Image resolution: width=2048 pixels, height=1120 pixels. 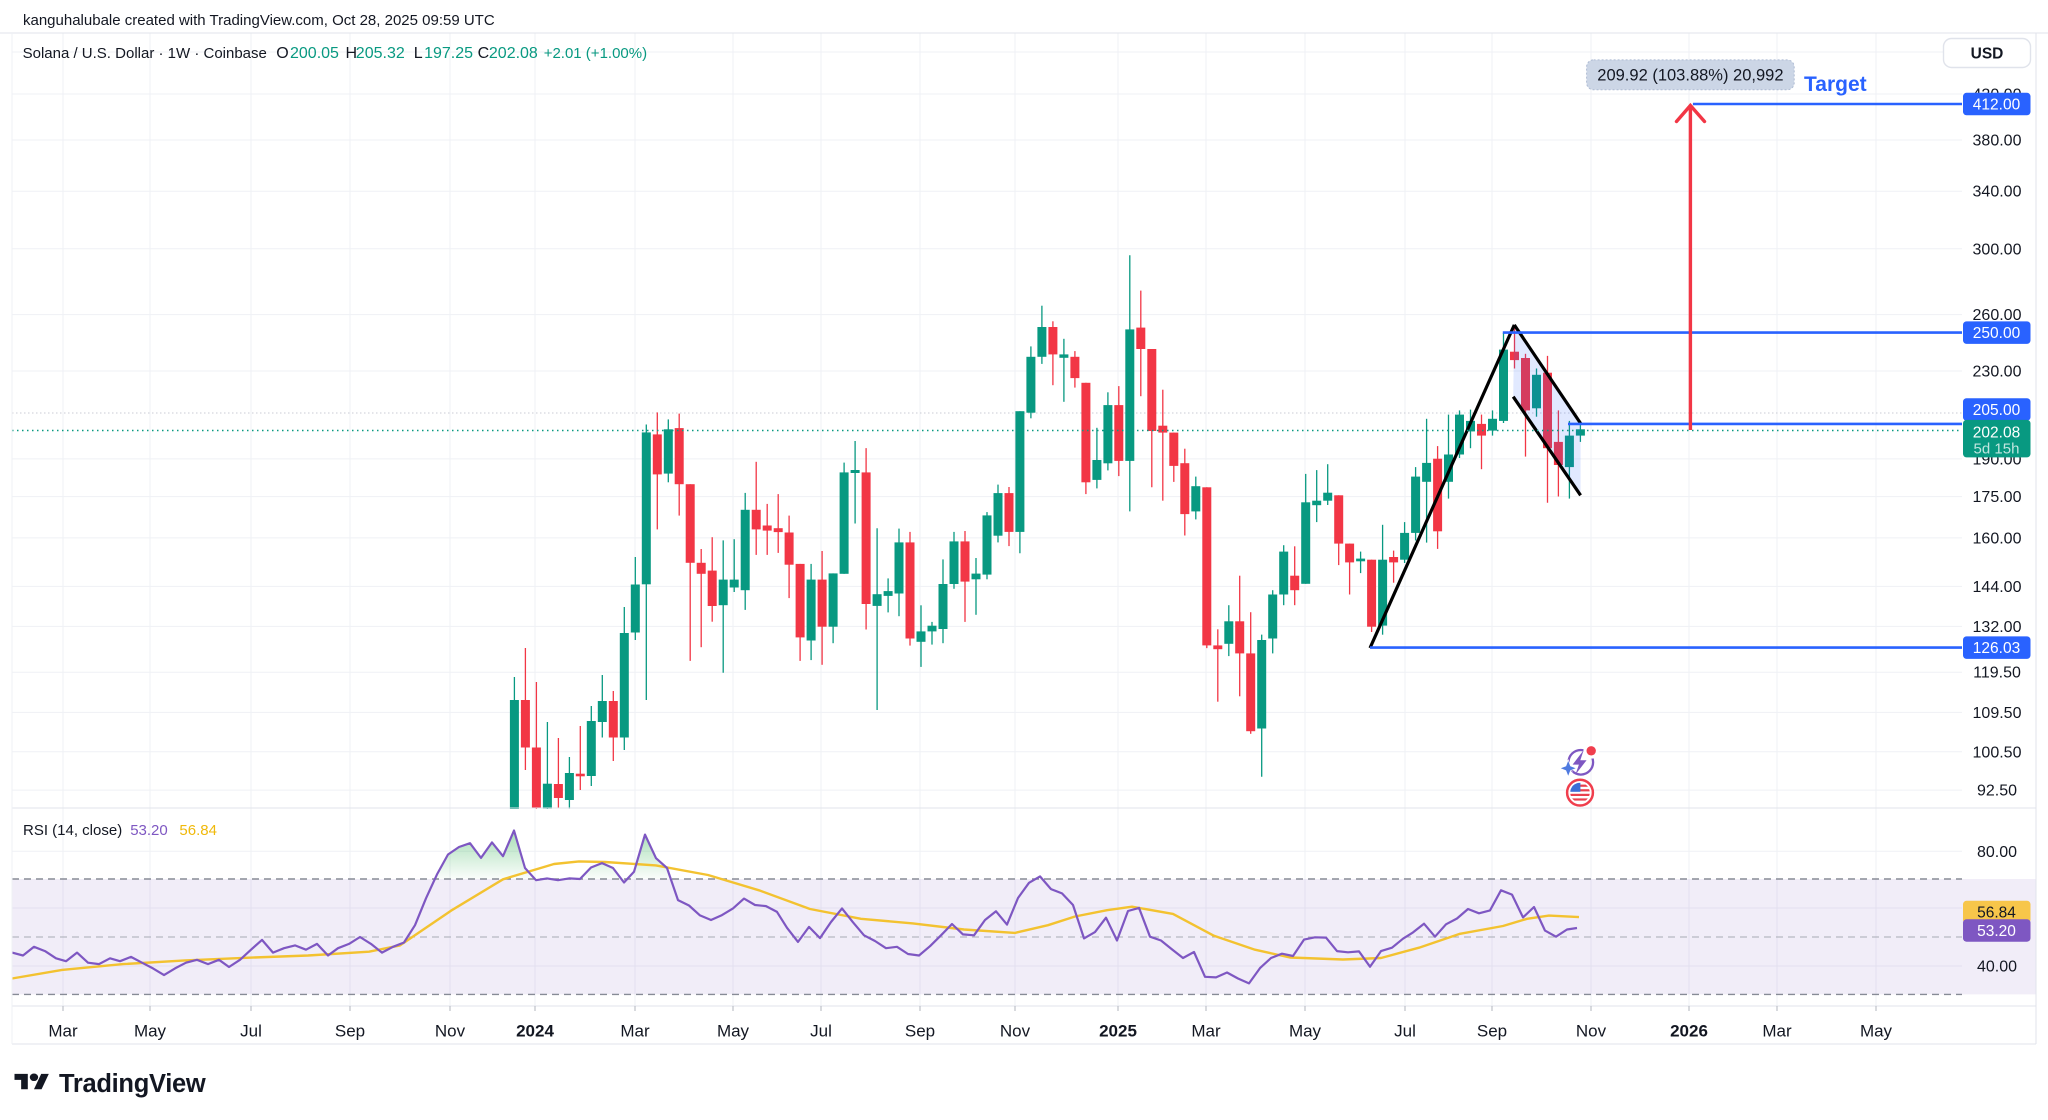 I want to click on svg-text: C, so click(x=484, y=53).